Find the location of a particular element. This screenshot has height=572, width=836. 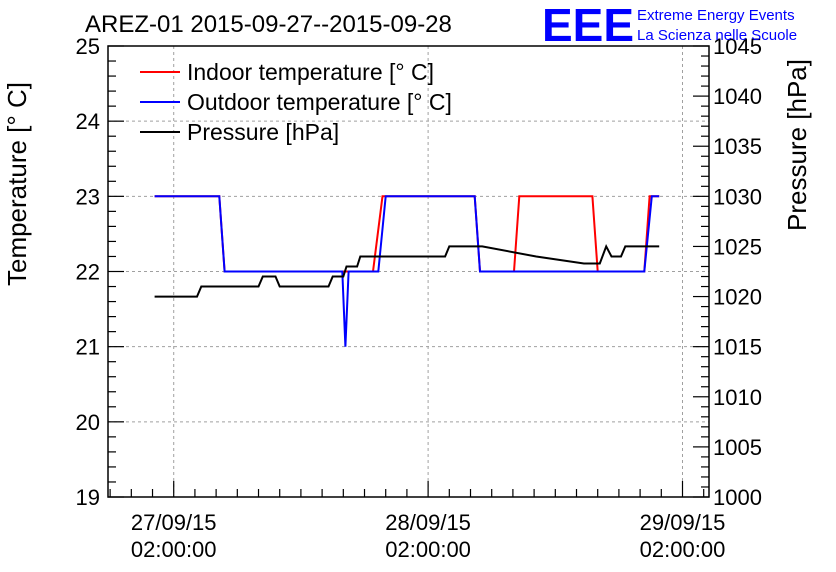

x-tick-label-date: 27/09/15 is located at coordinates (174, 522).